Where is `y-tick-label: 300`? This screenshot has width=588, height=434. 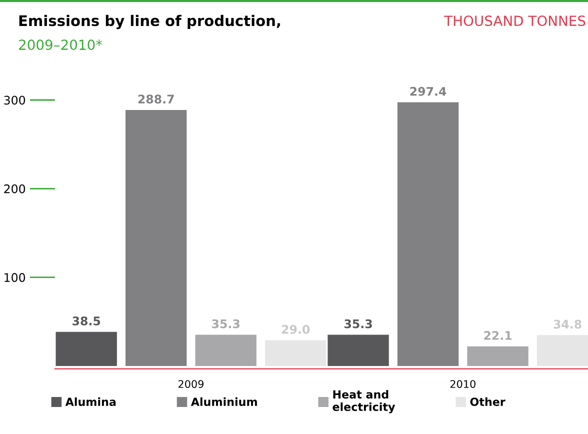 y-tick-label: 300 is located at coordinates (15, 100).